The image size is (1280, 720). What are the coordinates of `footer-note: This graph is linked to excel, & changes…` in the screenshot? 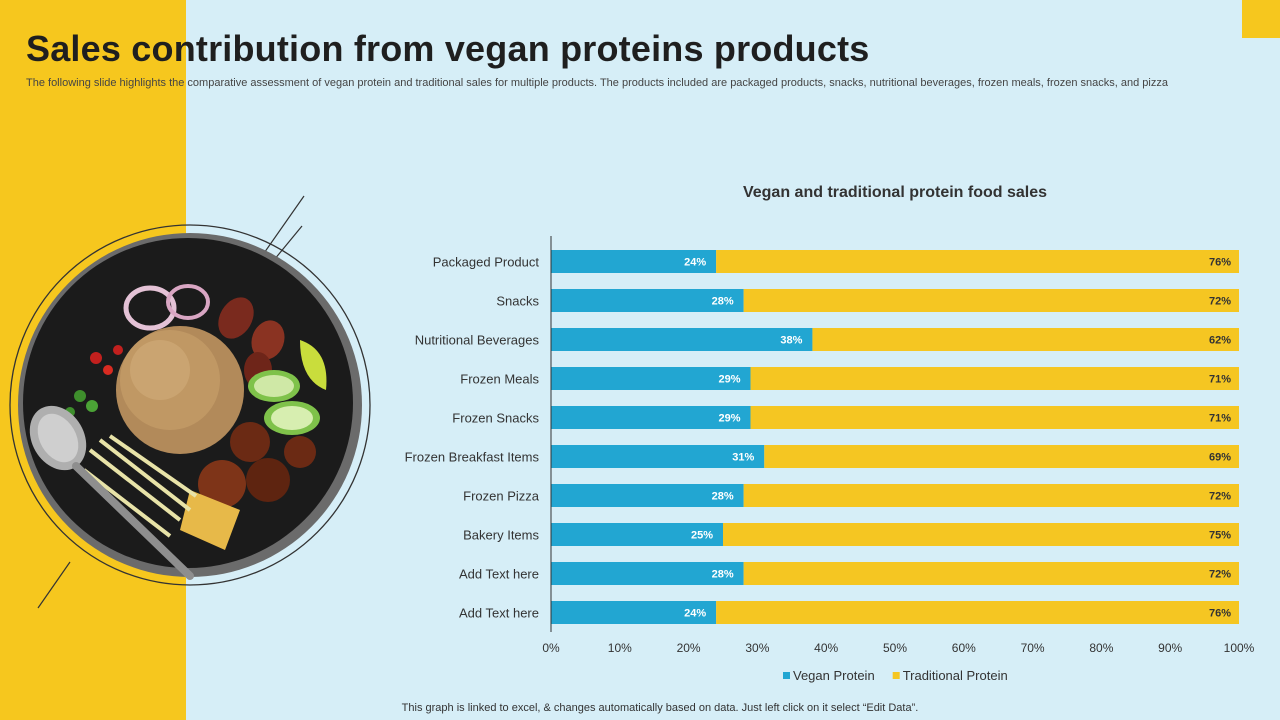 It's located at (660, 708).